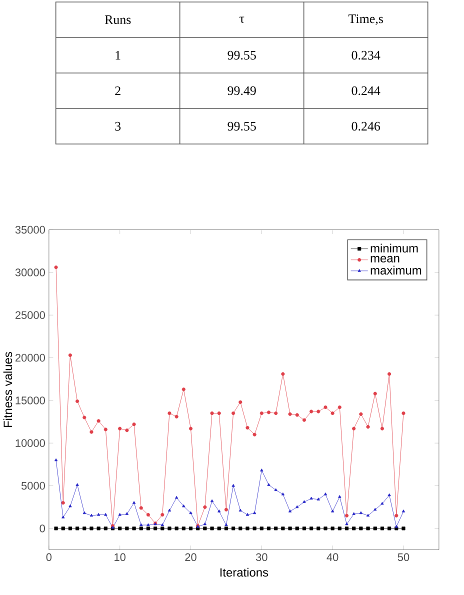  I want to click on y-tick-label: 10000, so click(31, 443).